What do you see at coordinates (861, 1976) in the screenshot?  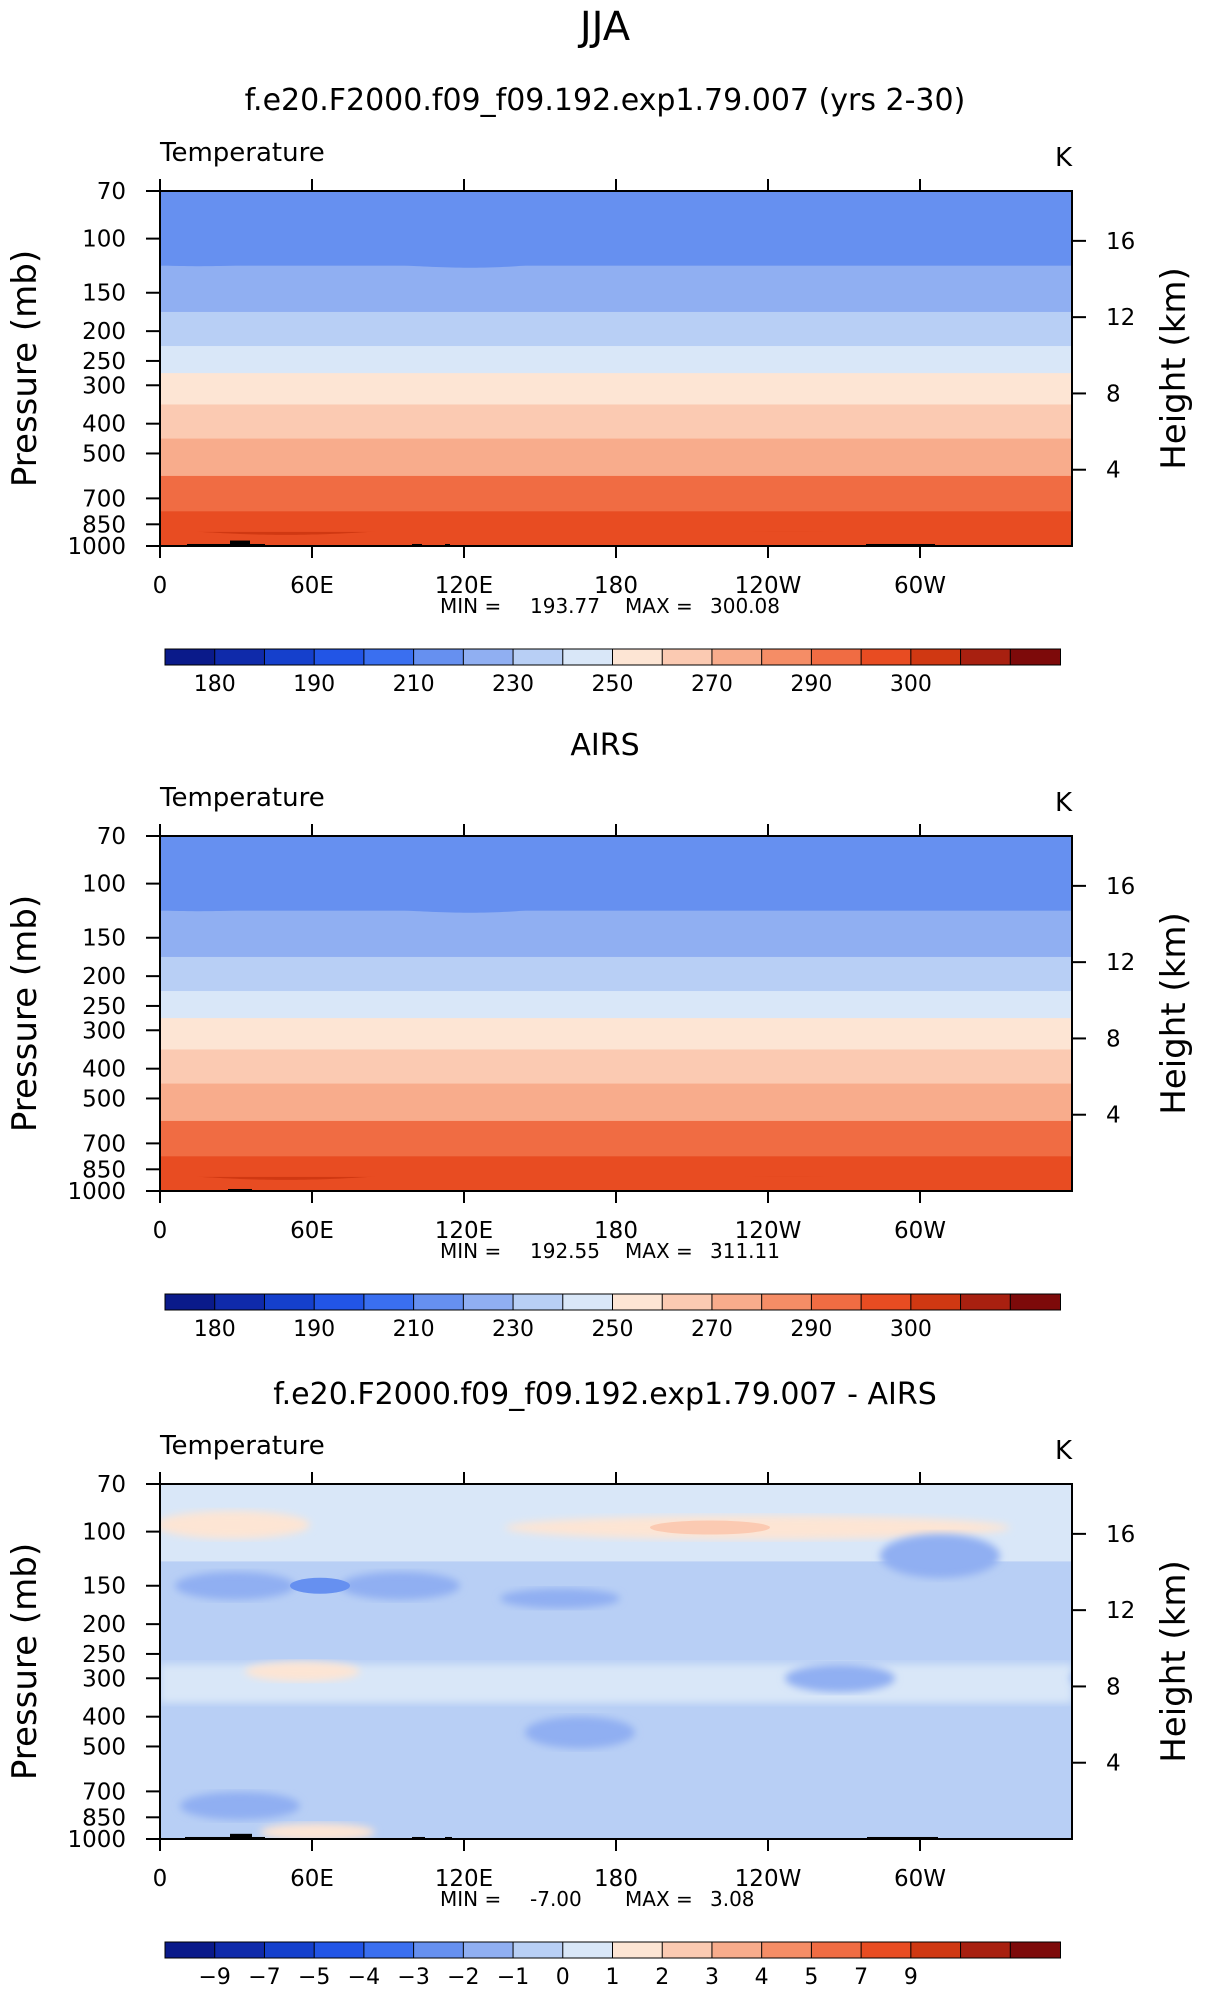 I see `colorbar-label: 7` at bounding box center [861, 1976].